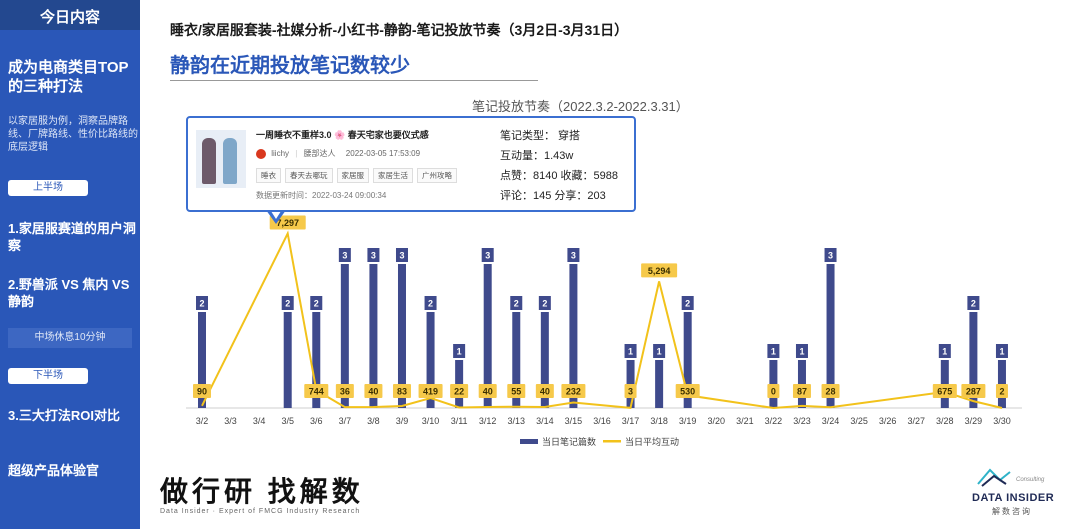  I want to click on line-value-label: 232, so click(573, 392).